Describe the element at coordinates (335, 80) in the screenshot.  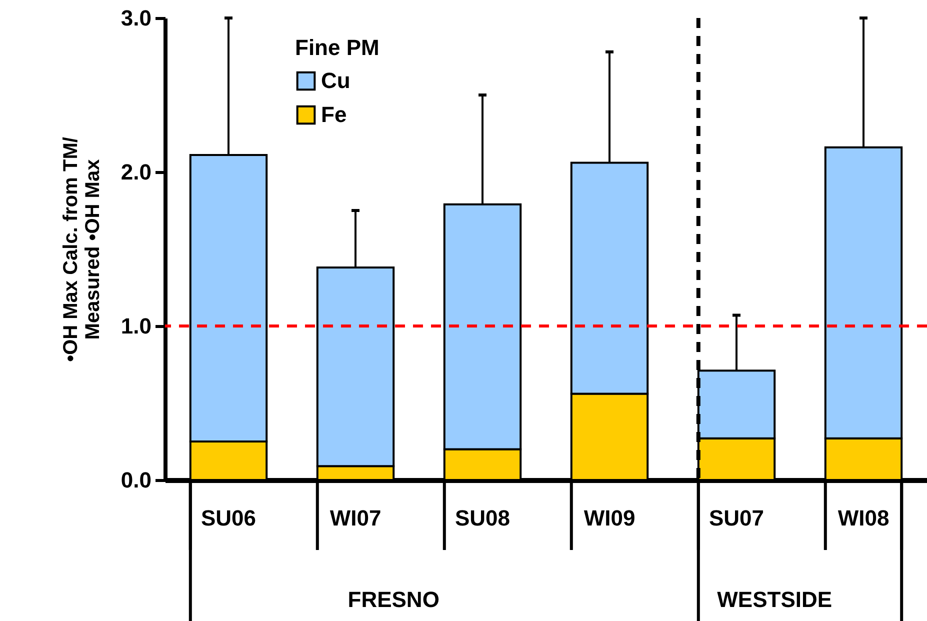
I see `legend-label: Cu` at that location.